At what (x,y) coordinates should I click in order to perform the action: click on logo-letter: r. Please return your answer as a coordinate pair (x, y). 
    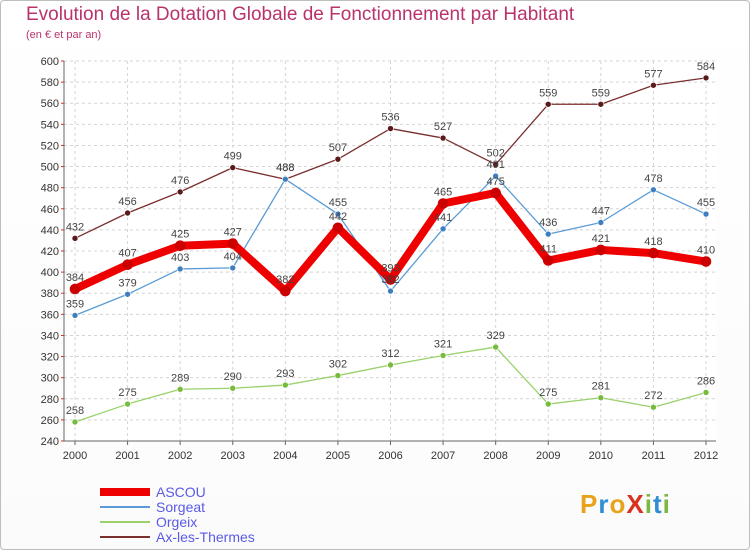
    Looking at the image, I should click on (604, 504).